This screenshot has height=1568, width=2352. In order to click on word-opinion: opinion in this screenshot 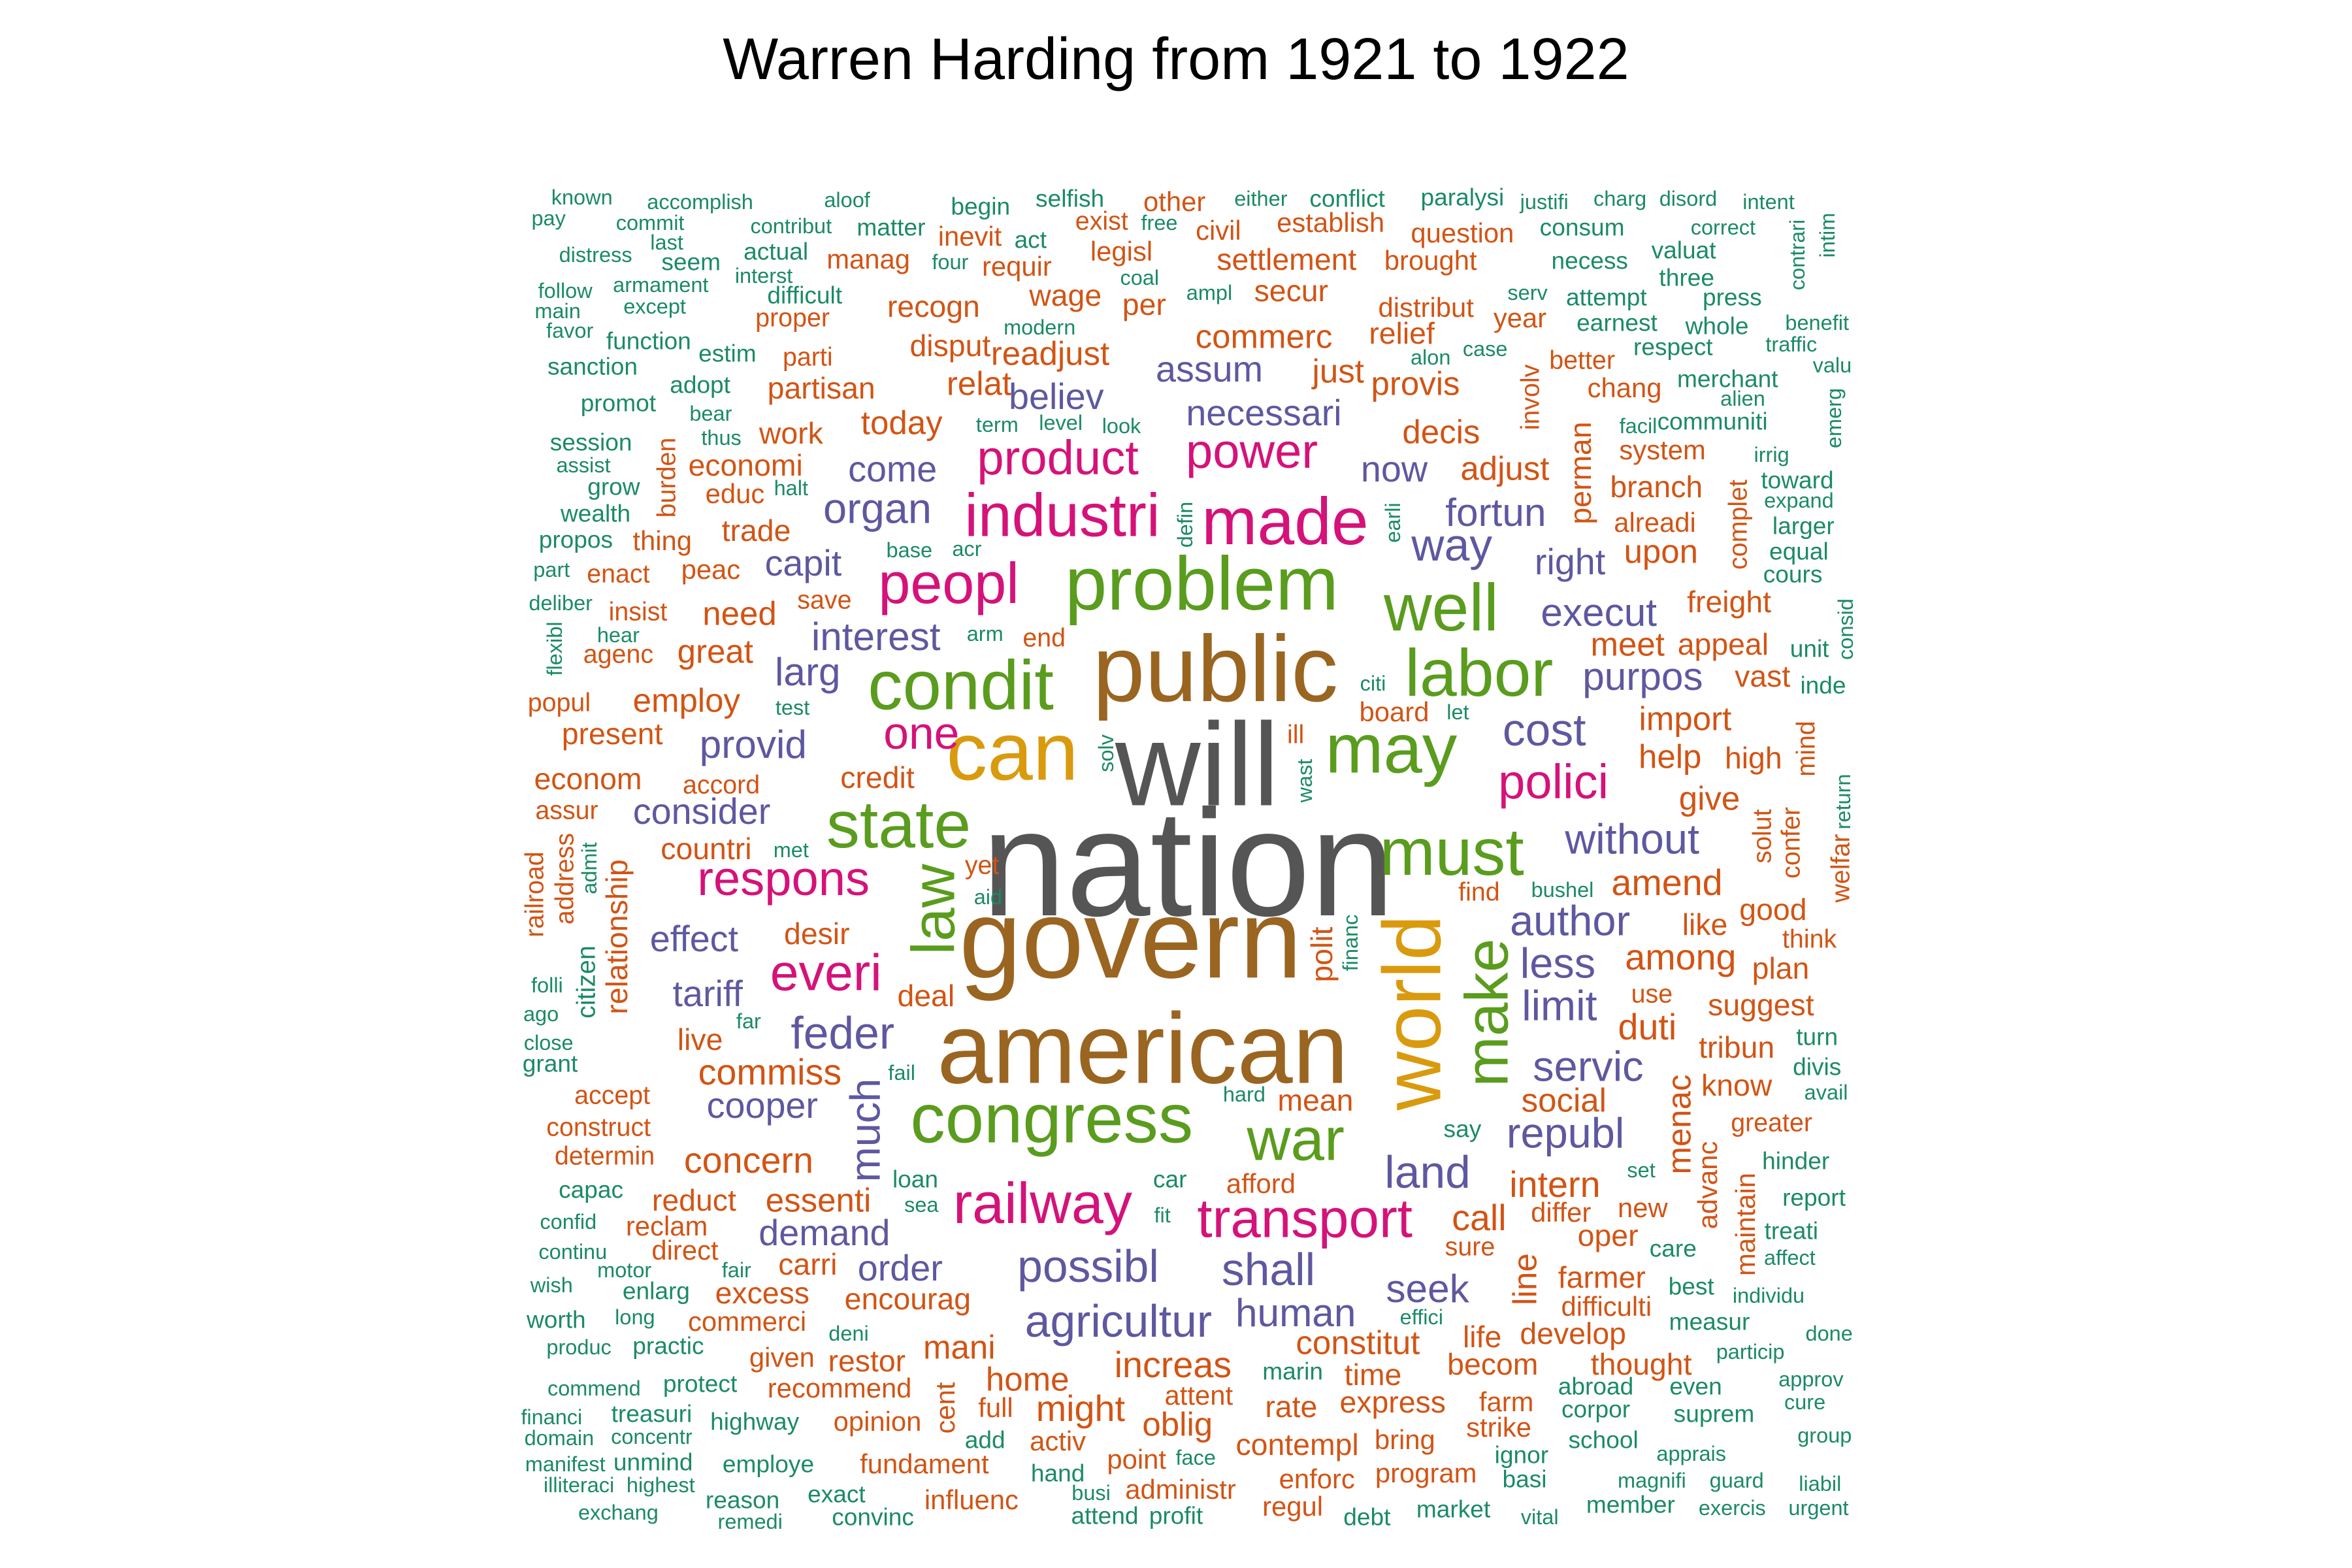, I will do `click(877, 1421)`.